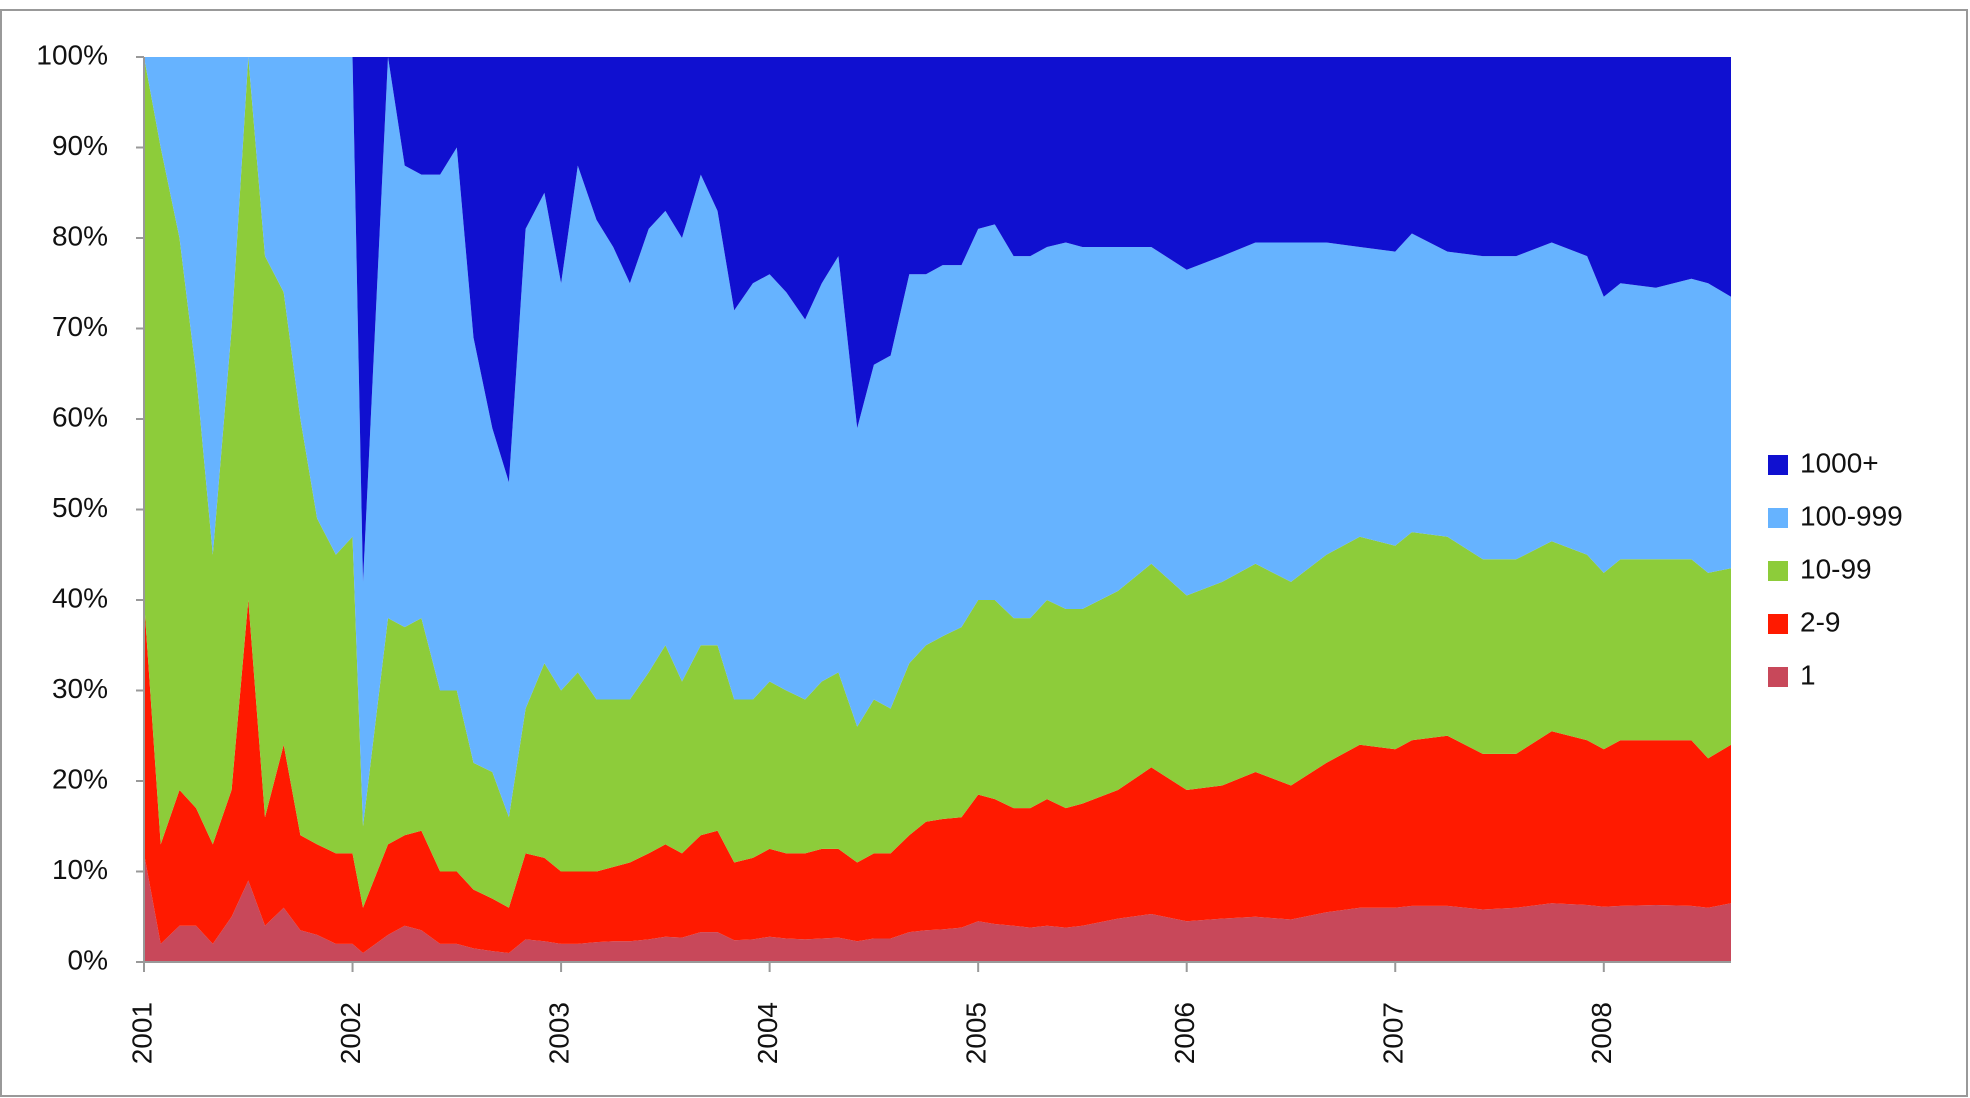  Describe the element at coordinates (1820, 621) in the screenshot. I see `legend-label: 2-9` at that location.